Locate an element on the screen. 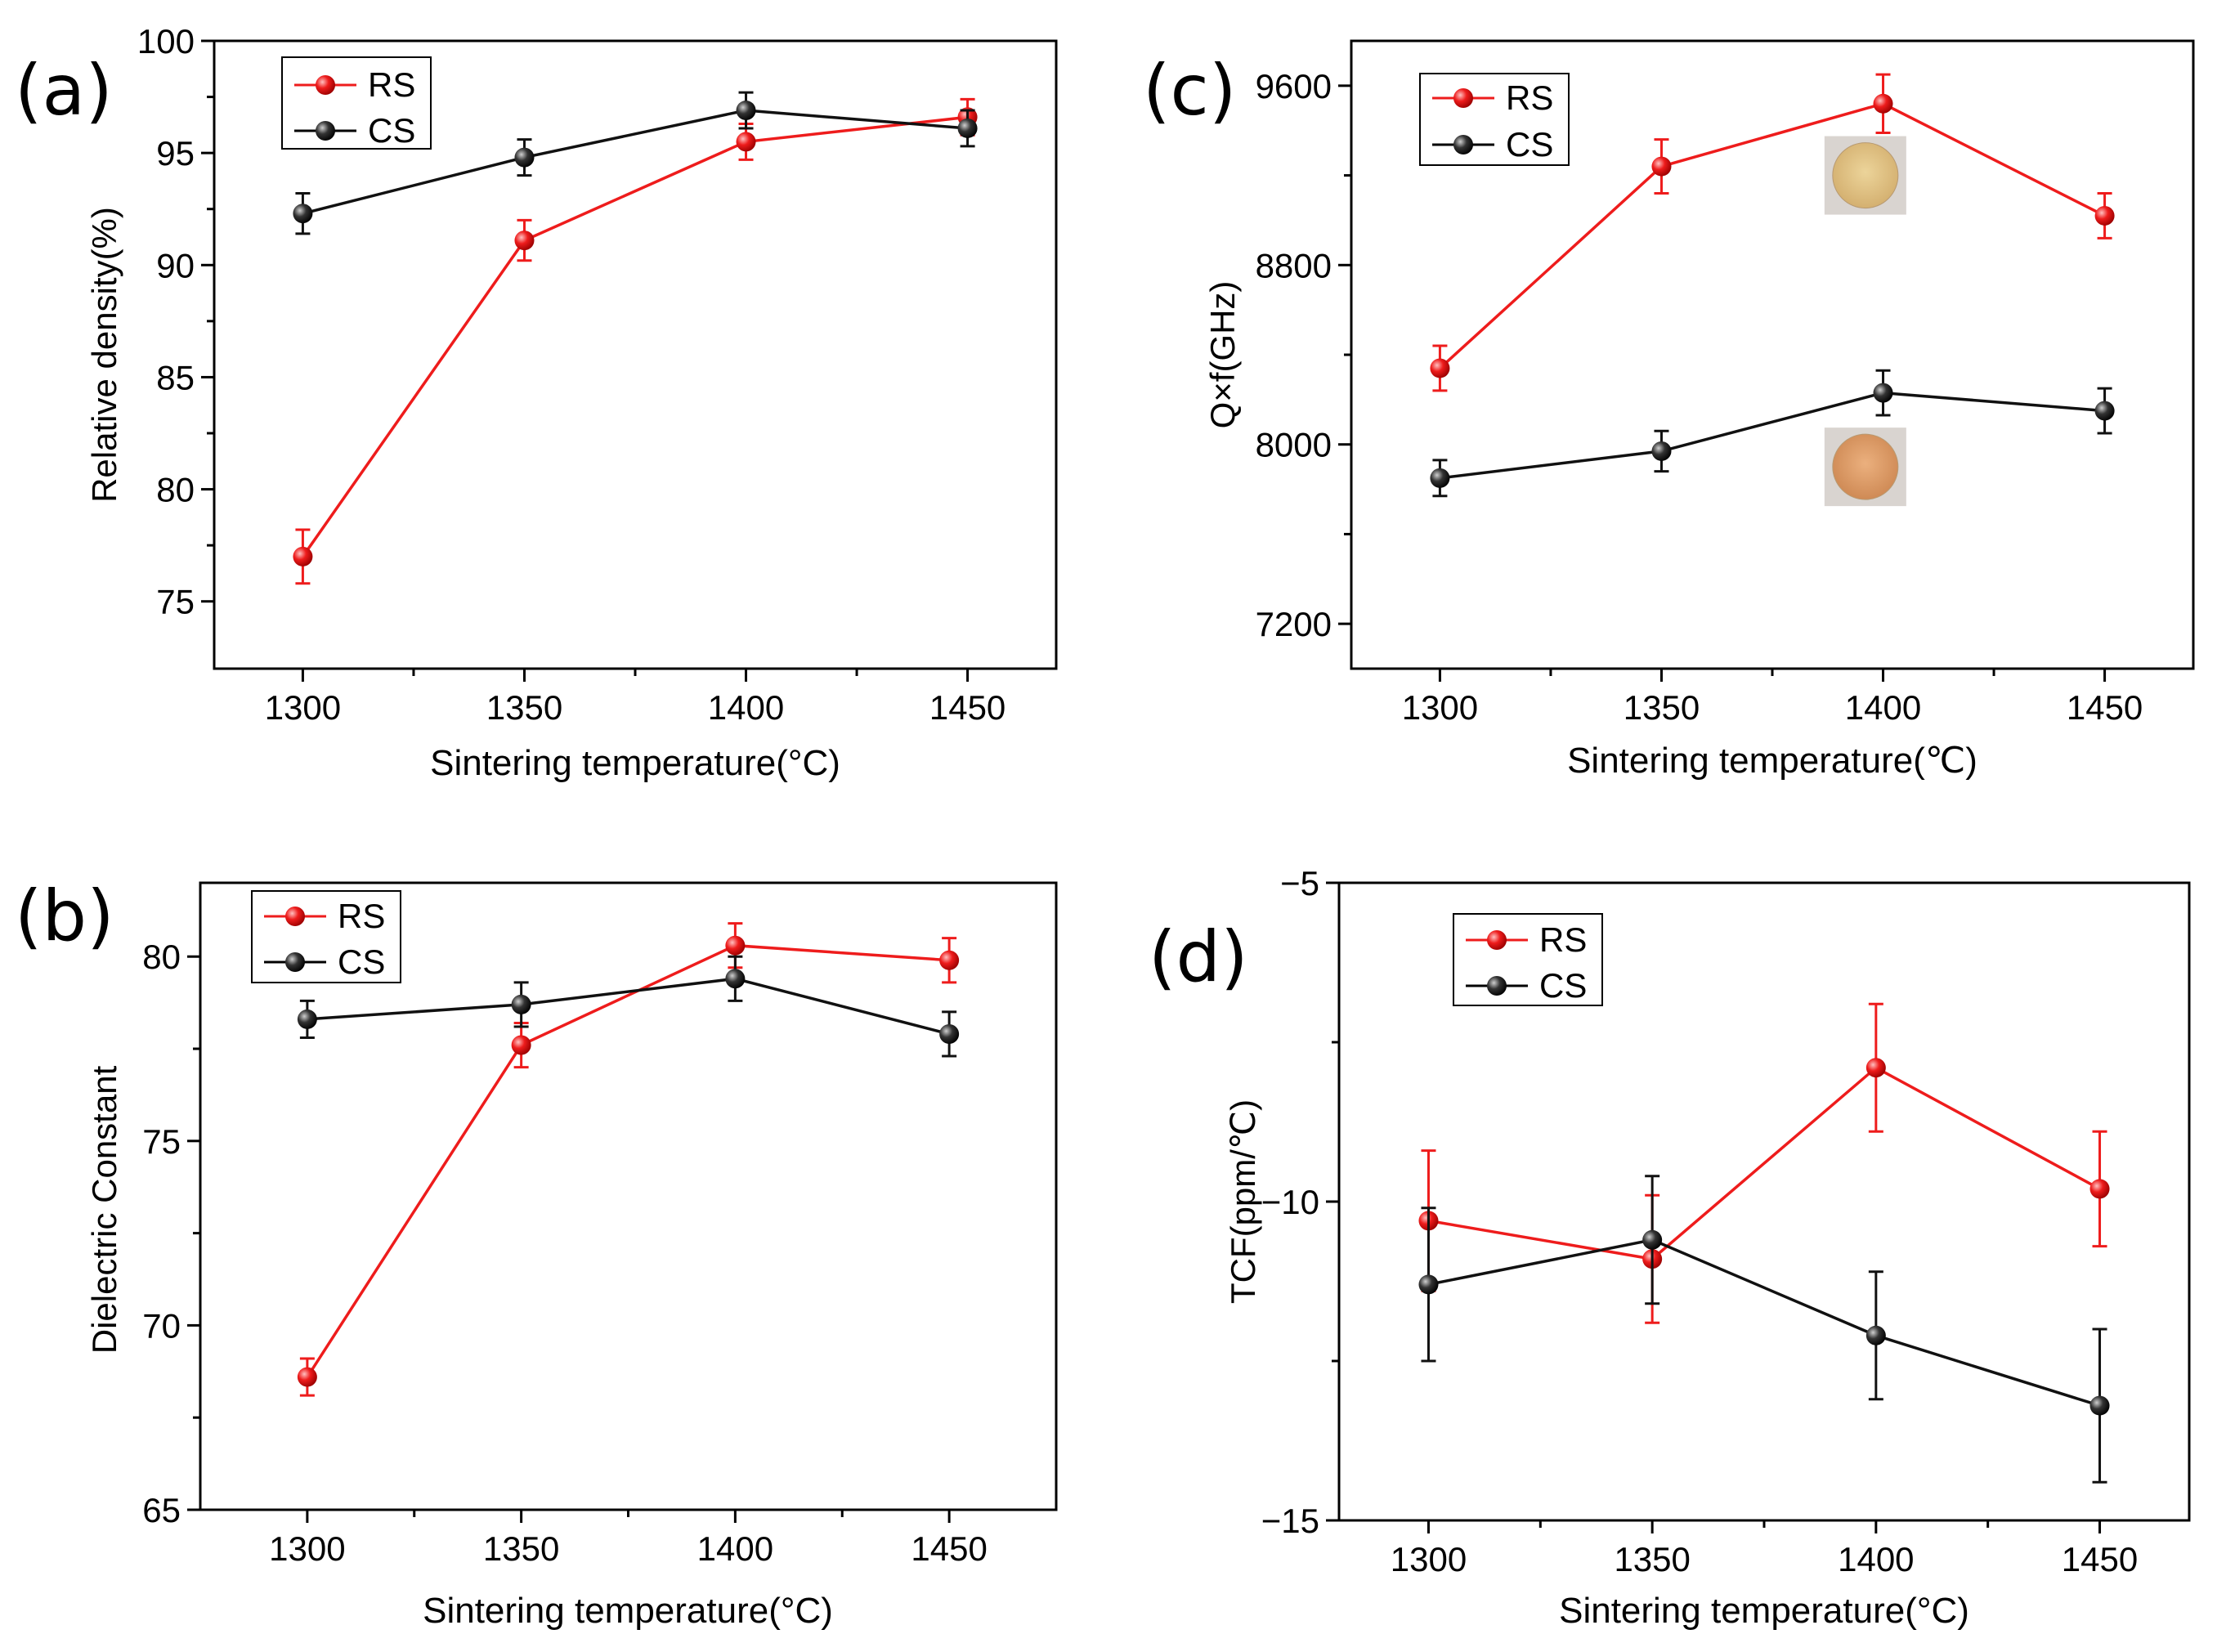  panel-b-ticks: 1300 1350 1400 1450 65 70 75 80 is located at coordinates (565, 1253).